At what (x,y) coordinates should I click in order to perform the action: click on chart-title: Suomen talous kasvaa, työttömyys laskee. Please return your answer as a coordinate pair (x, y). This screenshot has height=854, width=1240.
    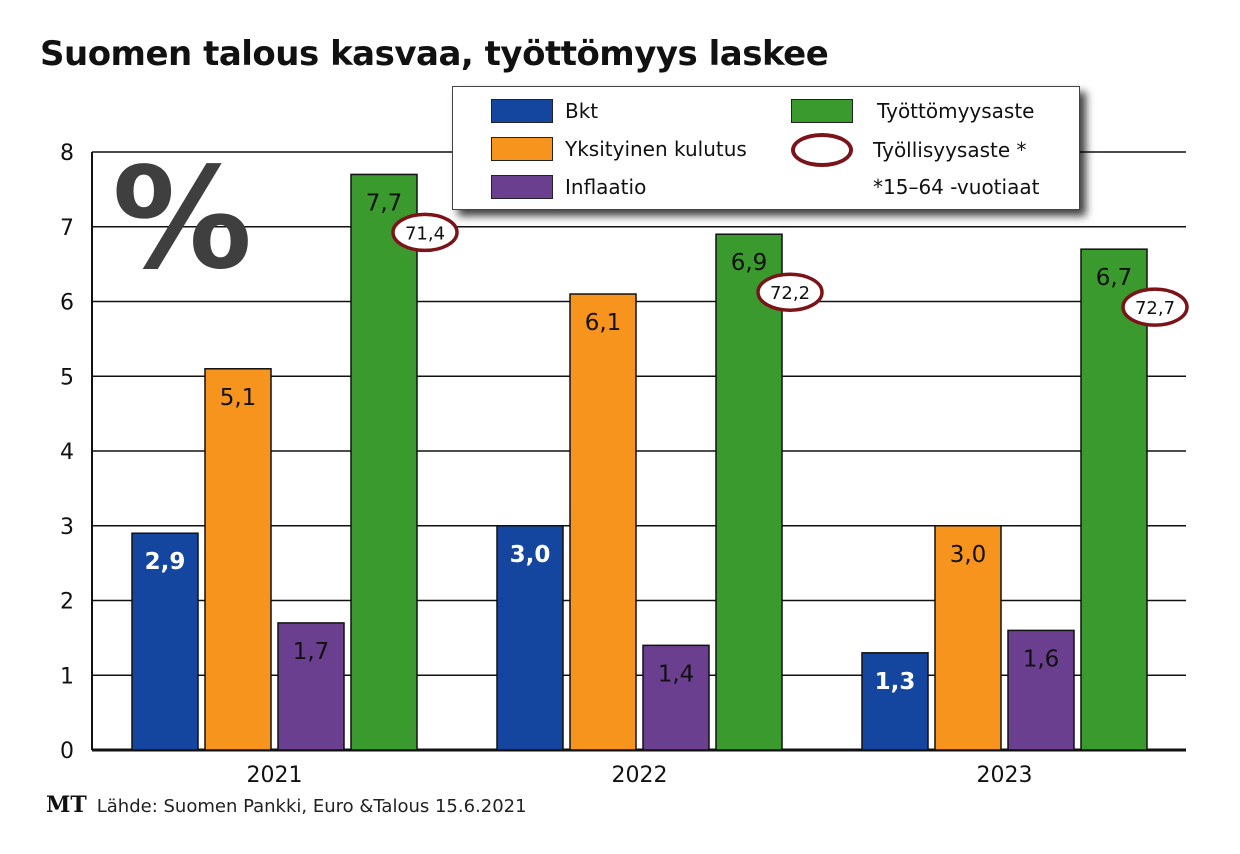
    Looking at the image, I should click on (434, 54).